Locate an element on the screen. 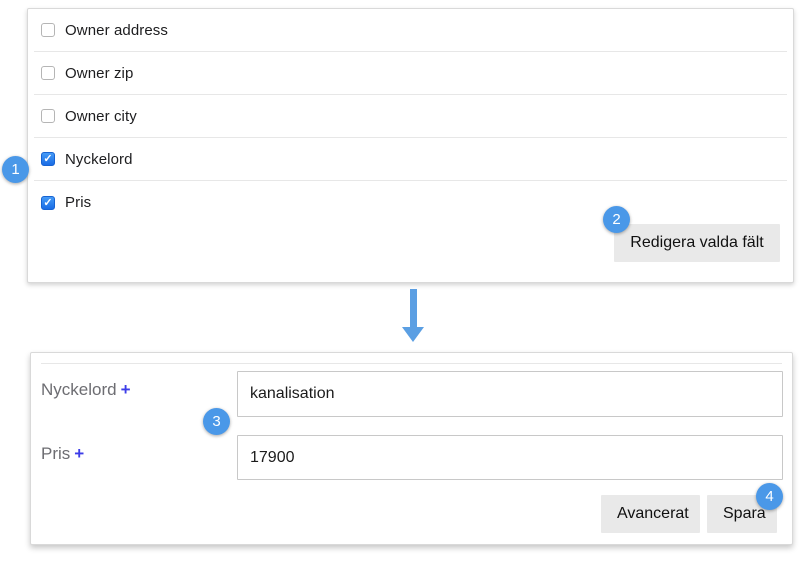 This screenshot has height=561, width=803. edit-selected-fields-button: Redigera valda fält is located at coordinates (697, 243).